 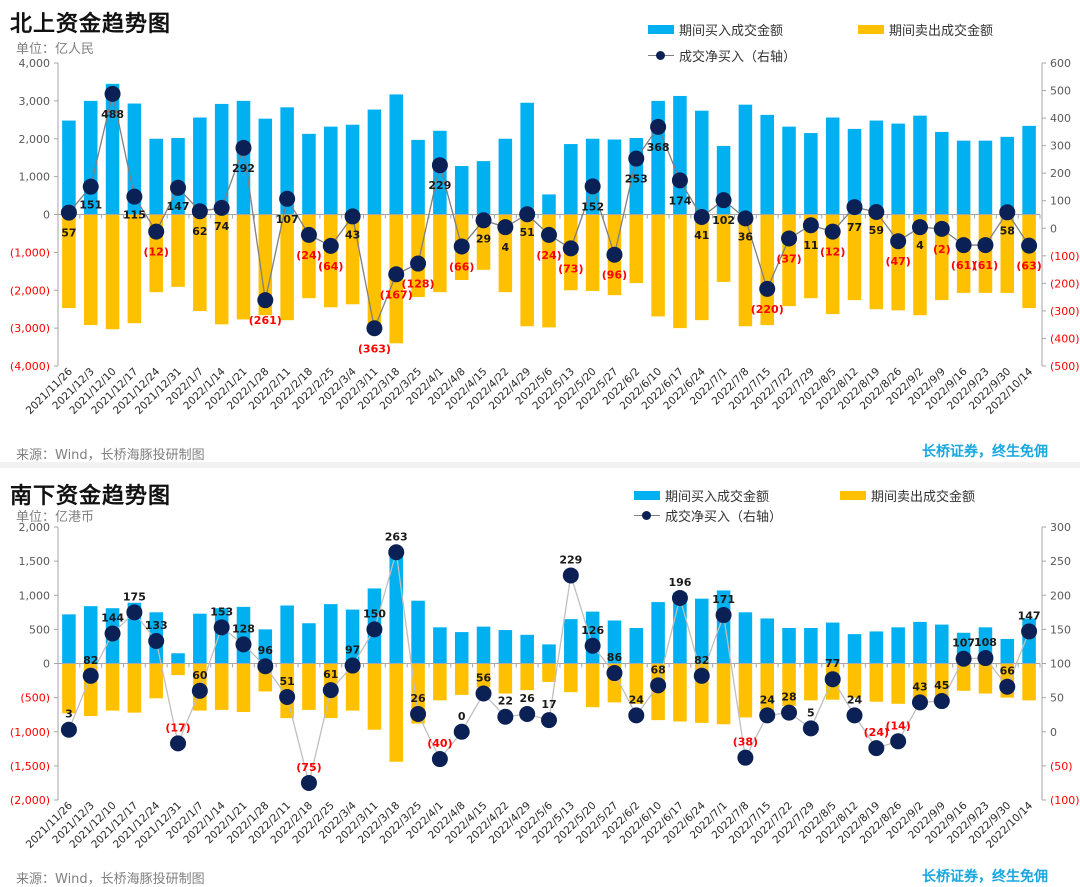 I want to click on left-axis-tick-label: 1,000, so click(x=35, y=177).